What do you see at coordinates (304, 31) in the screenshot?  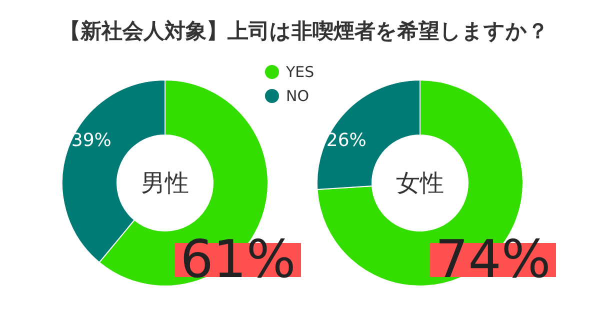 I see `chart-title: 【新社会人対象】上司は非喫煙者を希望しますか？` at bounding box center [304, 31].